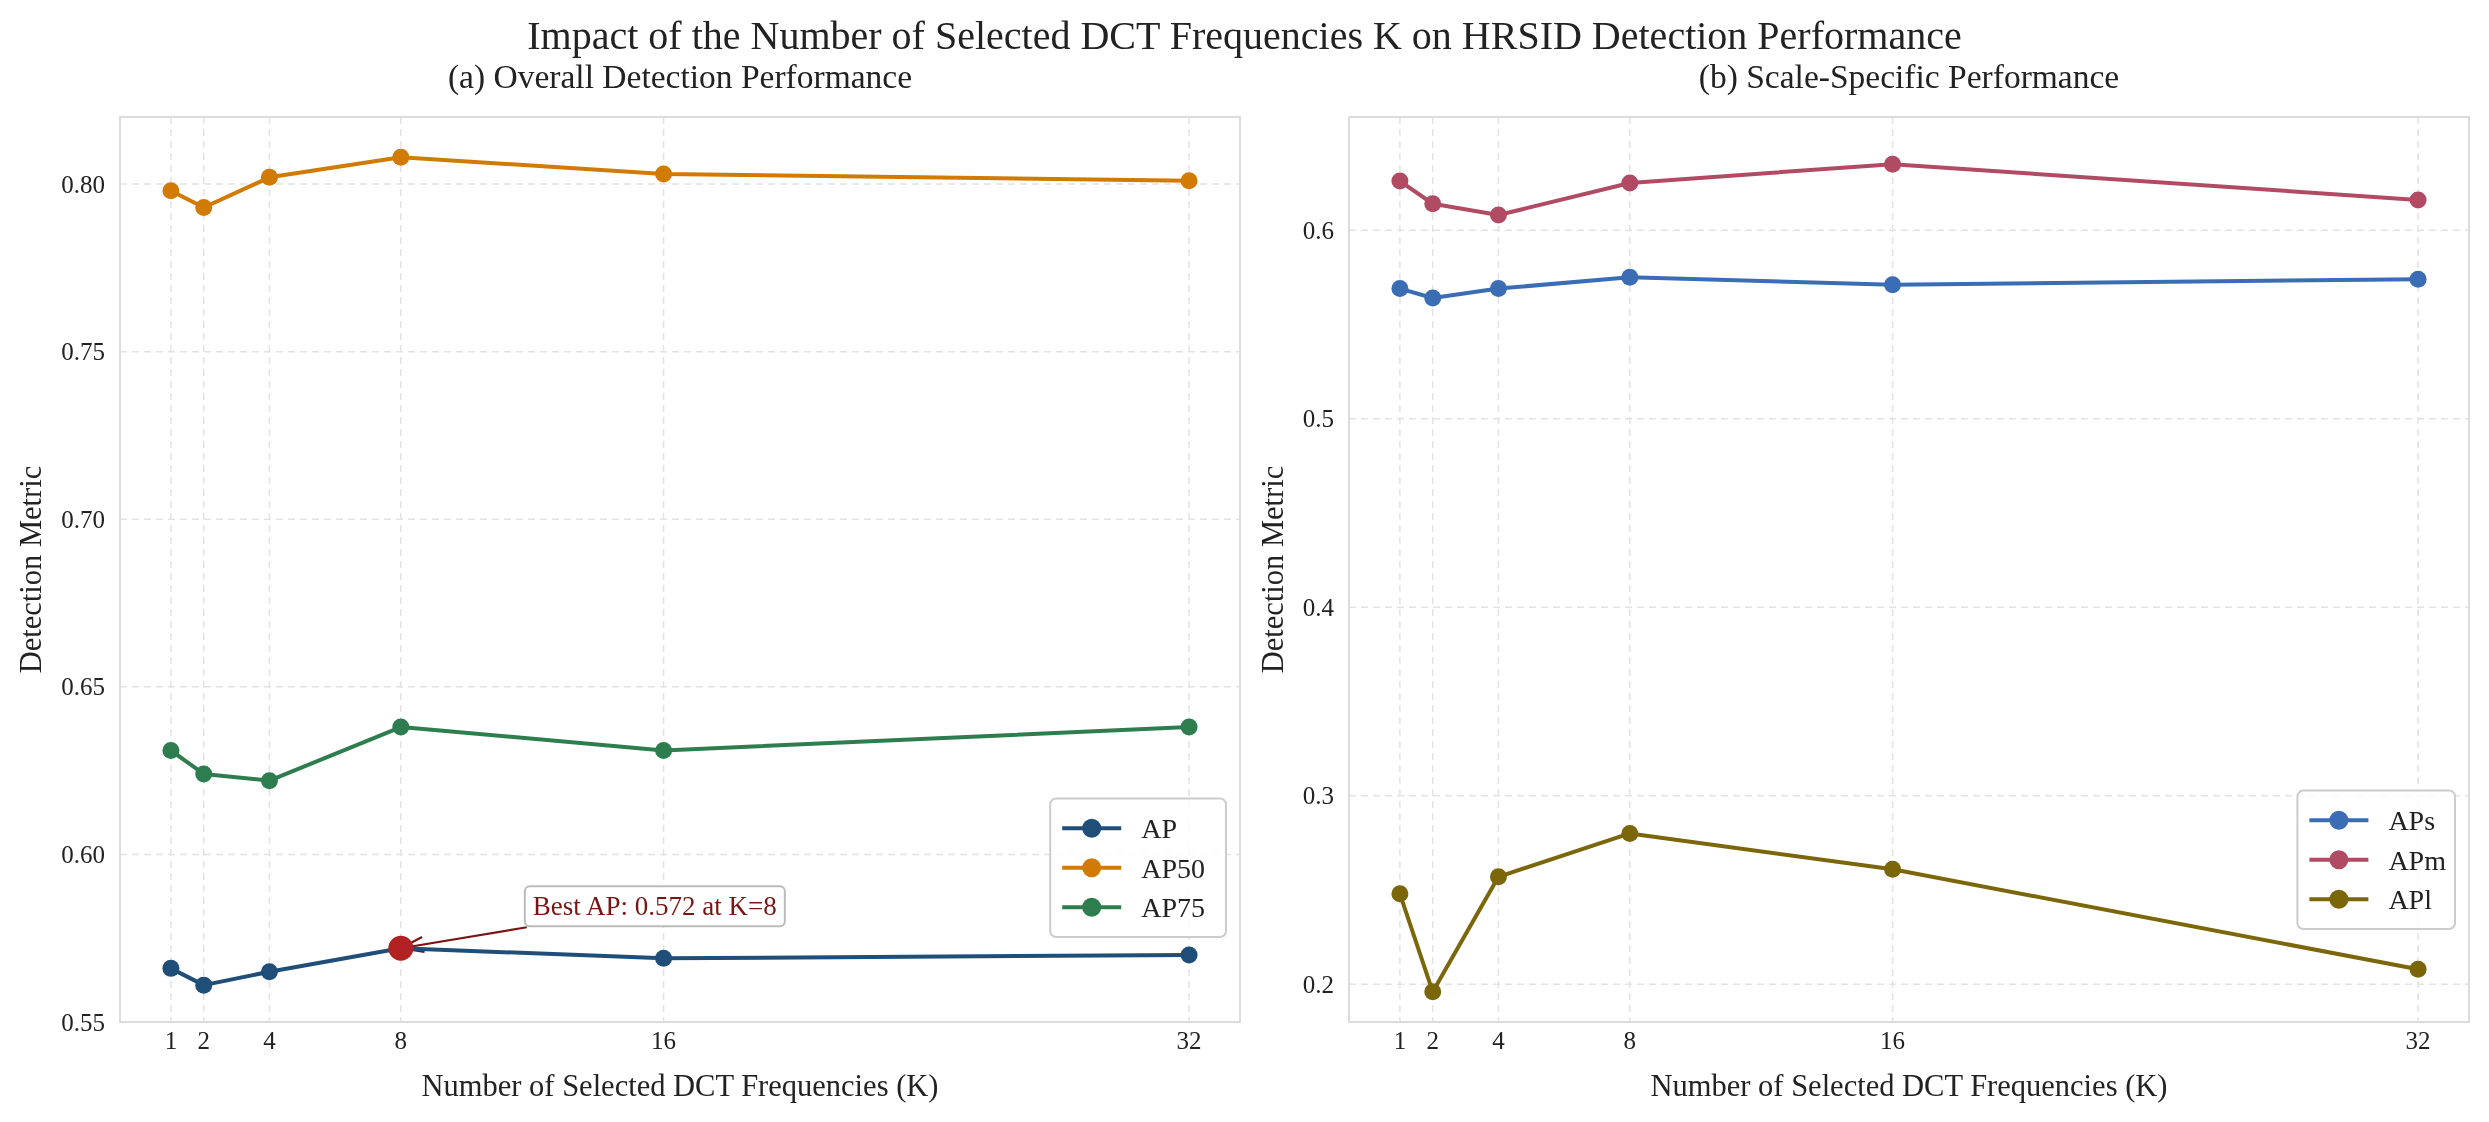  Describe the element at coordinates (1159, 828) in the screenshot. I see `legend-label: AP` at that location.